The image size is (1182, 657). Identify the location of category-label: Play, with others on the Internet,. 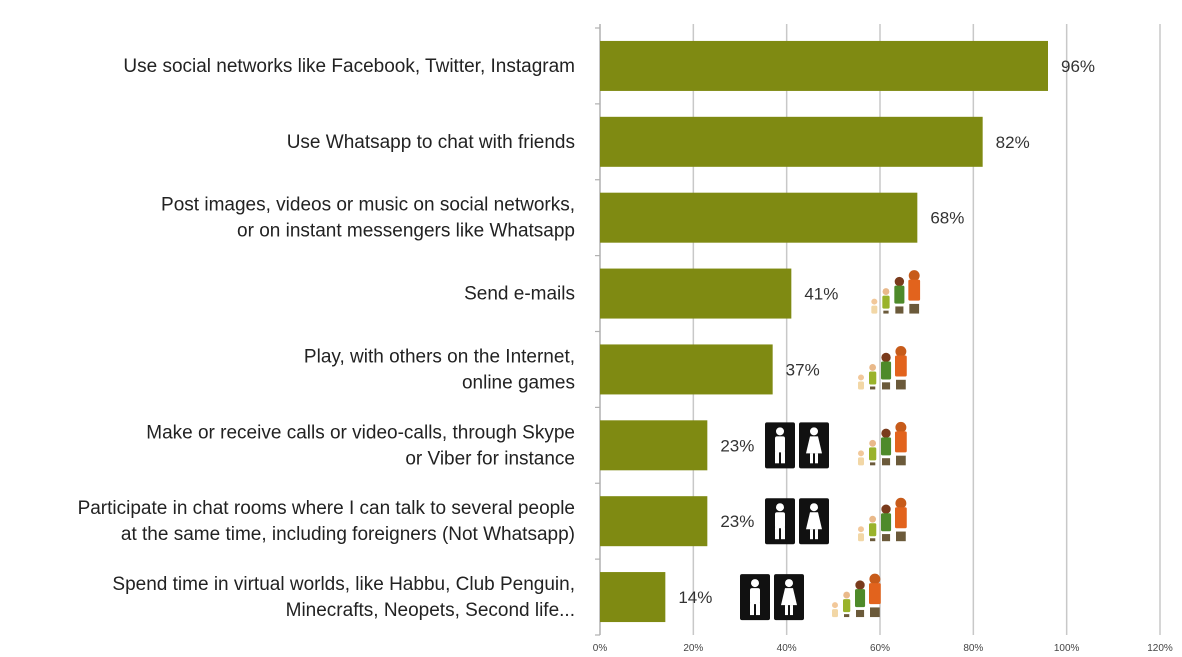
(439, 356).